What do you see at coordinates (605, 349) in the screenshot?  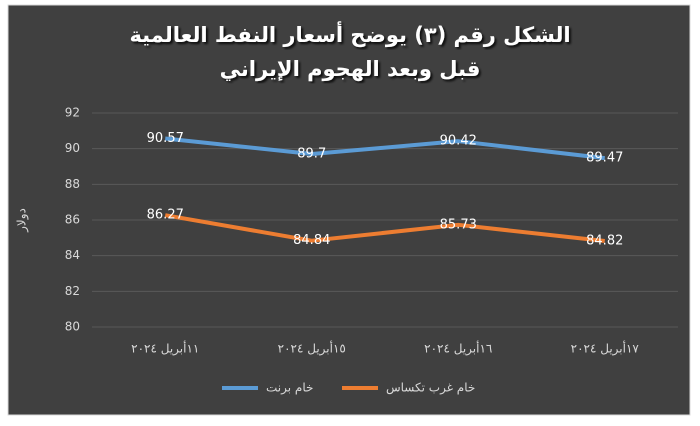 I see `x-tick-label: ١٧أبريل ٢٠٢٤` at bounding box center [605, 349].